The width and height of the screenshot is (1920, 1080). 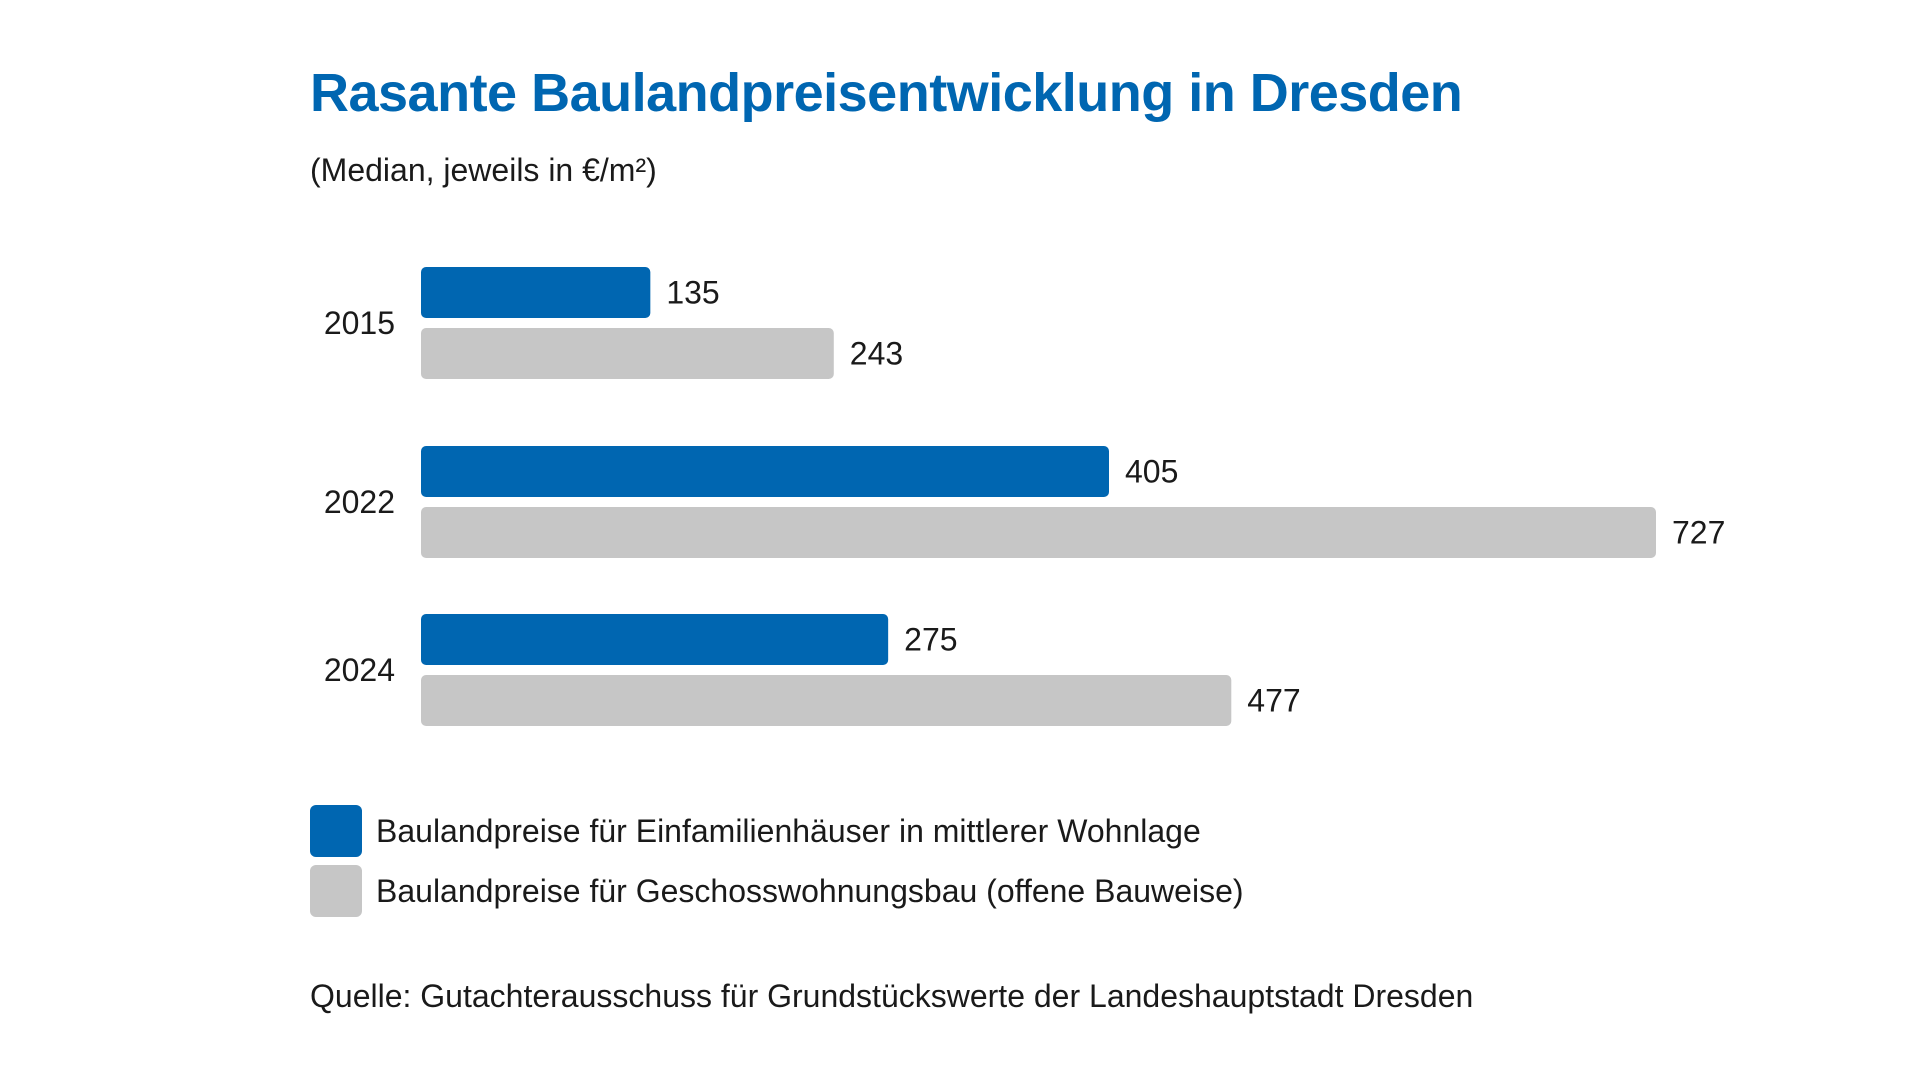 What do you see at coordinates (1273, 701) in the screenshot?
I see `value-label-2024-series-2: 477` at bounding box center [1273, 701].